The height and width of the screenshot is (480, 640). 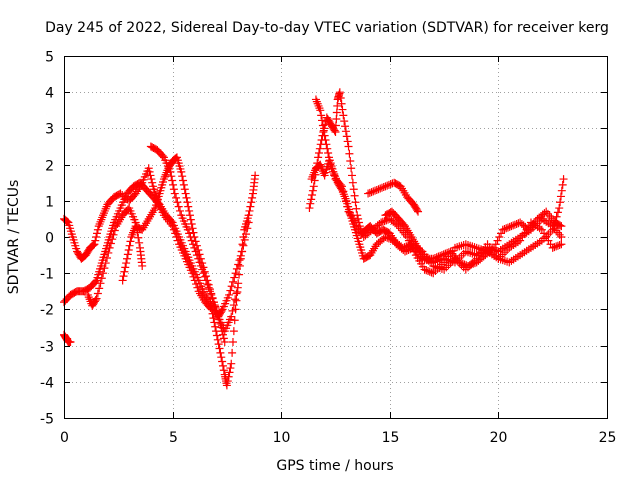 I want to click on y-axis-label: SDTVAR / TECUs, so click(x=14, y=237).